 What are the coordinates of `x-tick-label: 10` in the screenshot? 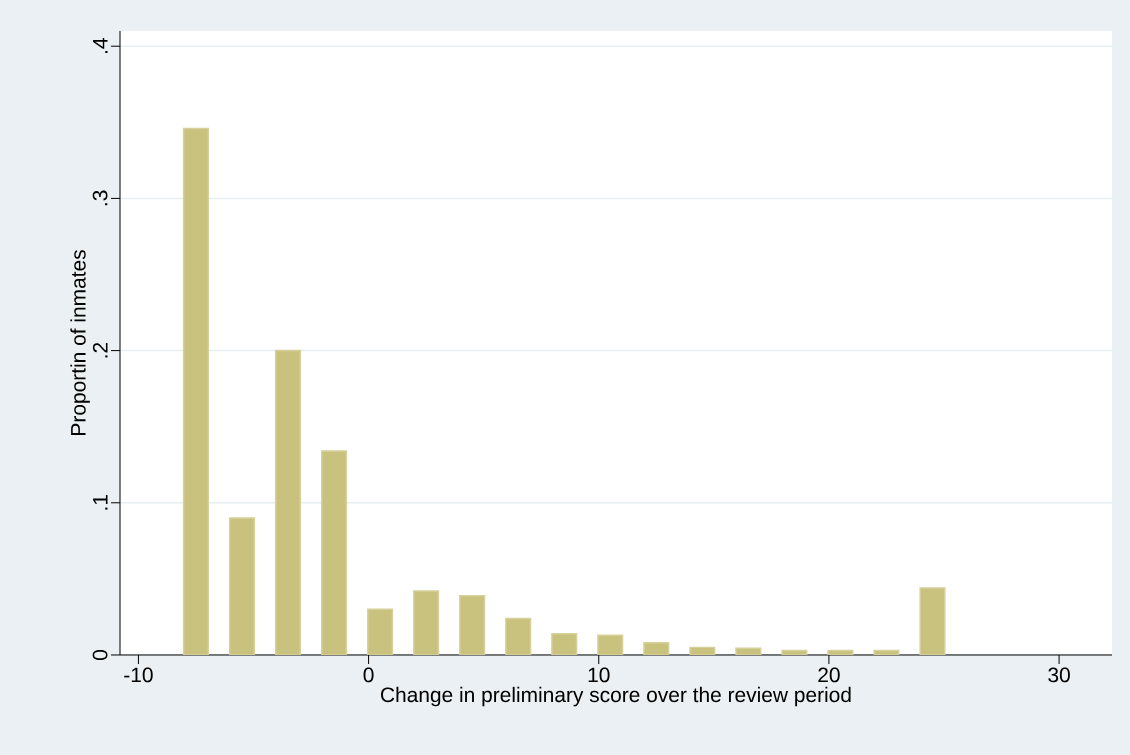 It's located at (599, 675).